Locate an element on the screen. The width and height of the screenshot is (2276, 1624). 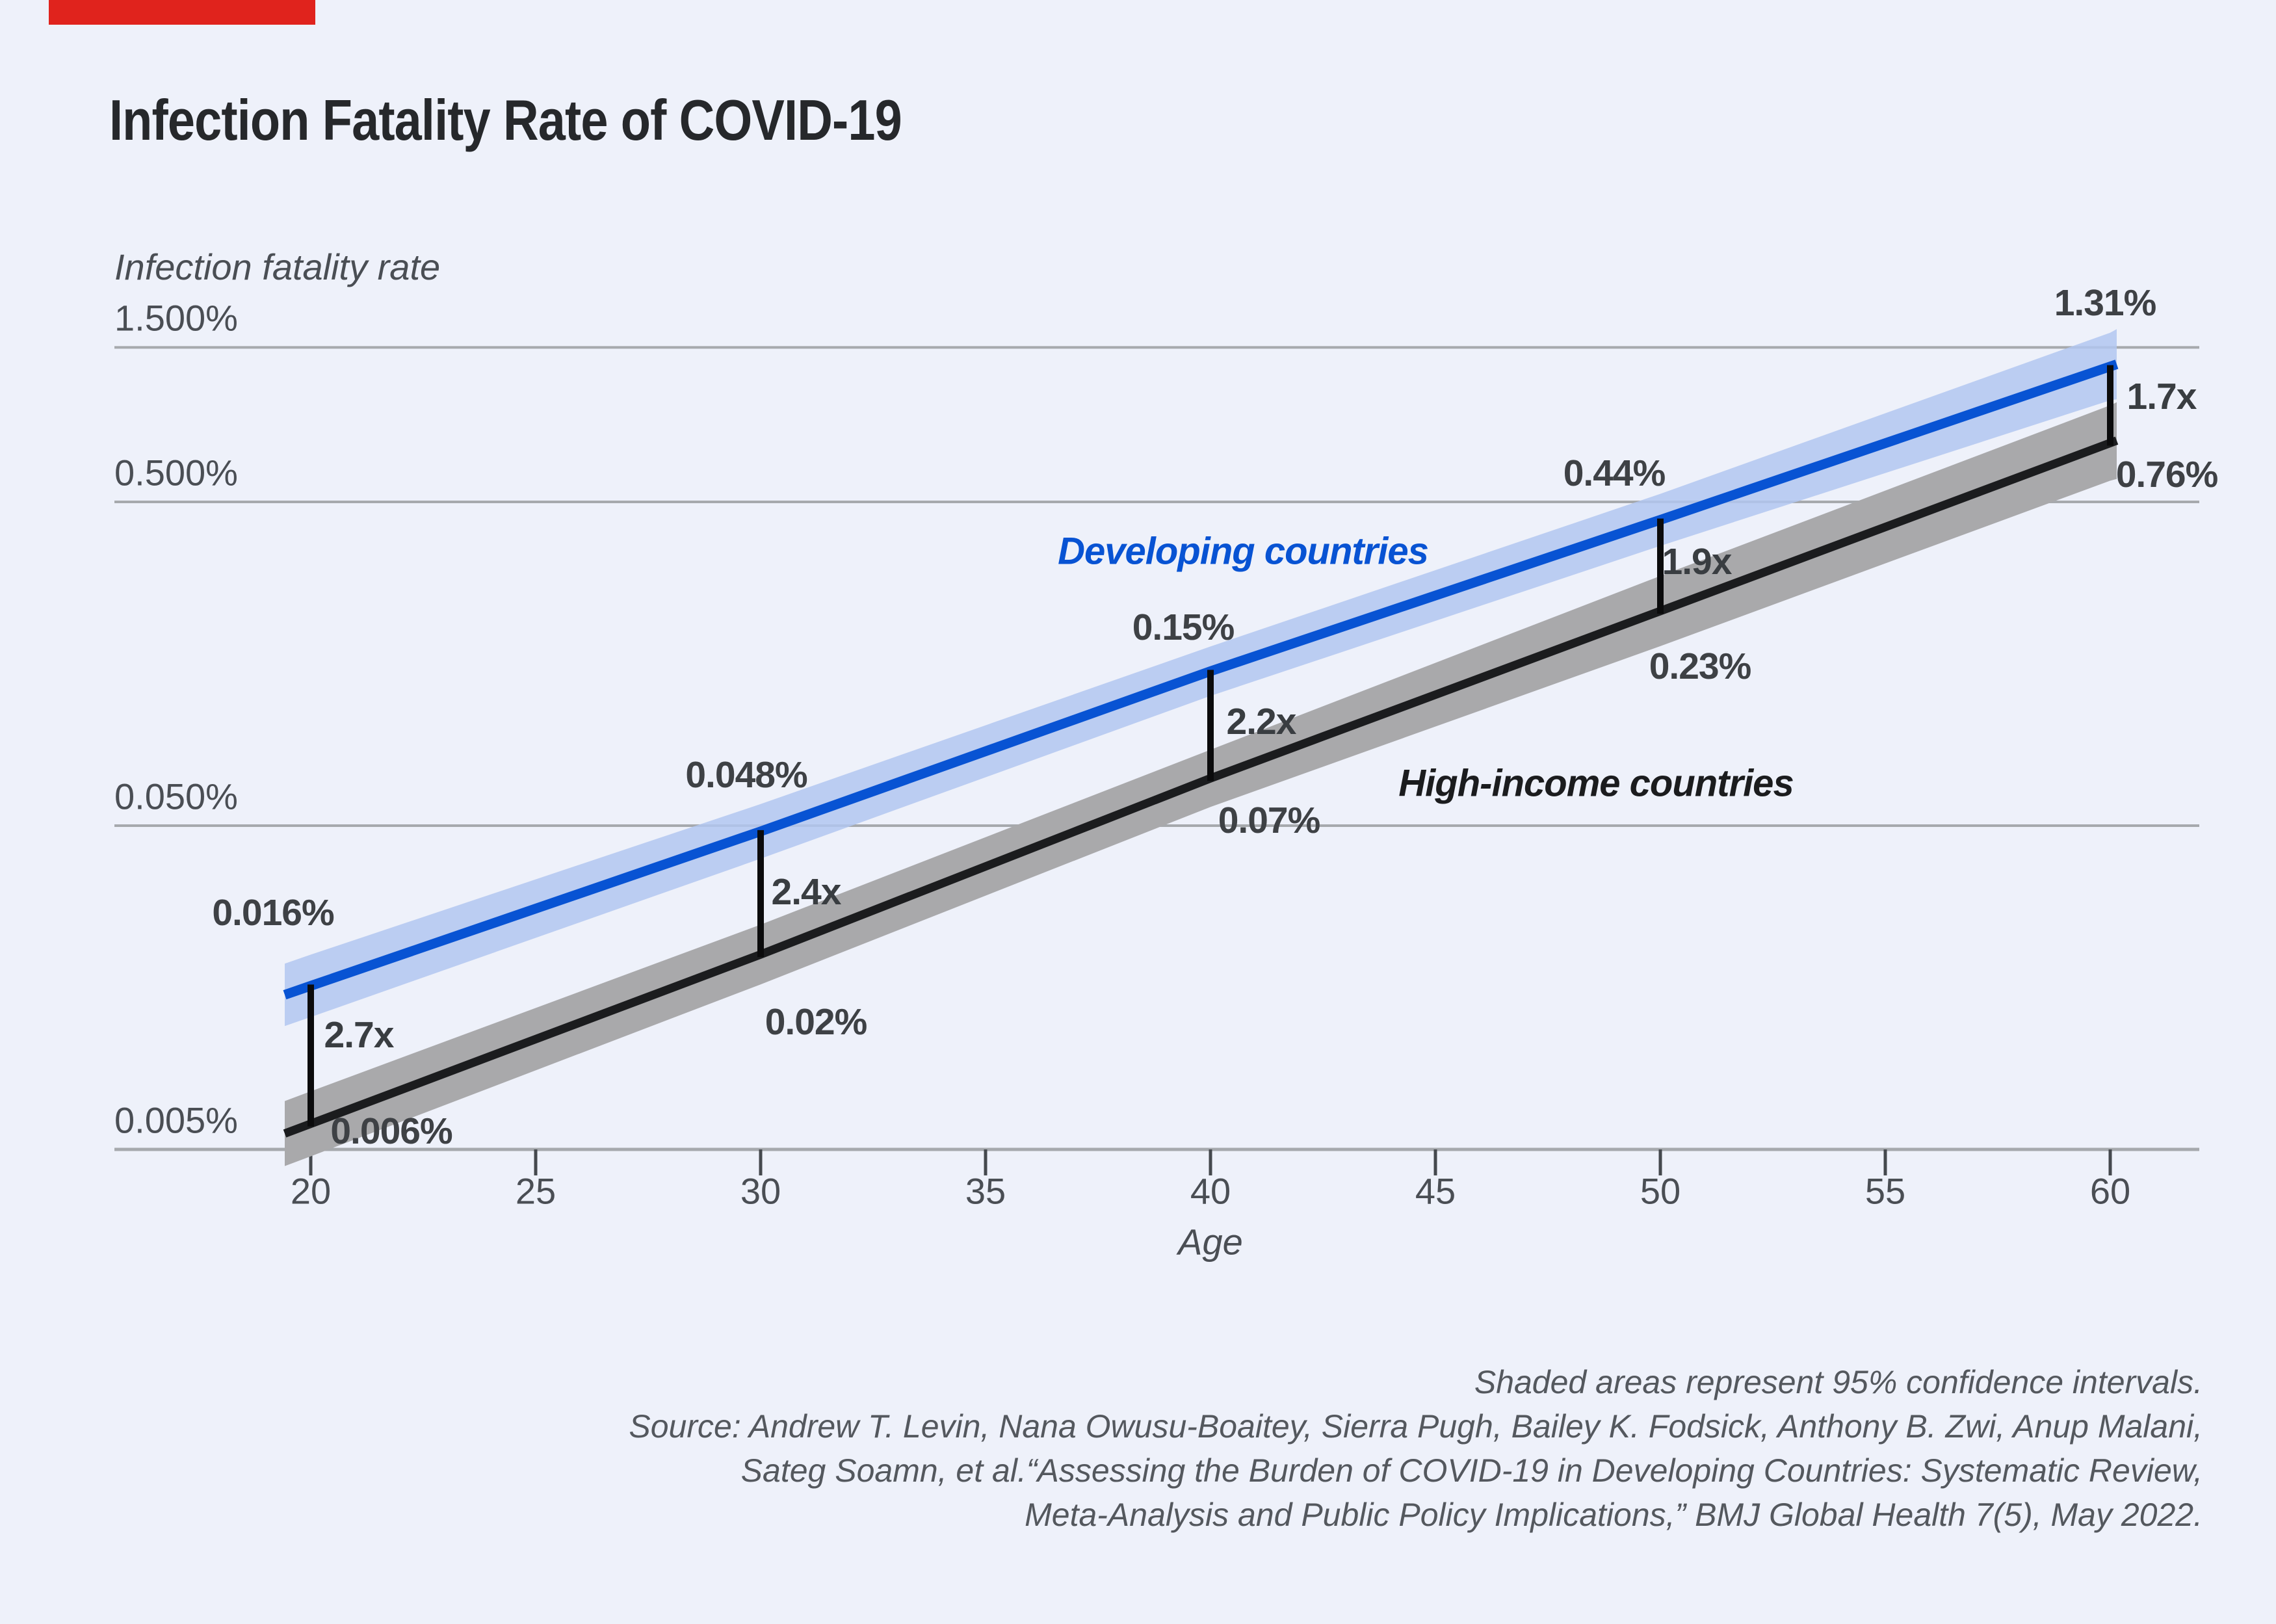
value-label-high-income: 0.006% is located at coordinates (391, 1131).